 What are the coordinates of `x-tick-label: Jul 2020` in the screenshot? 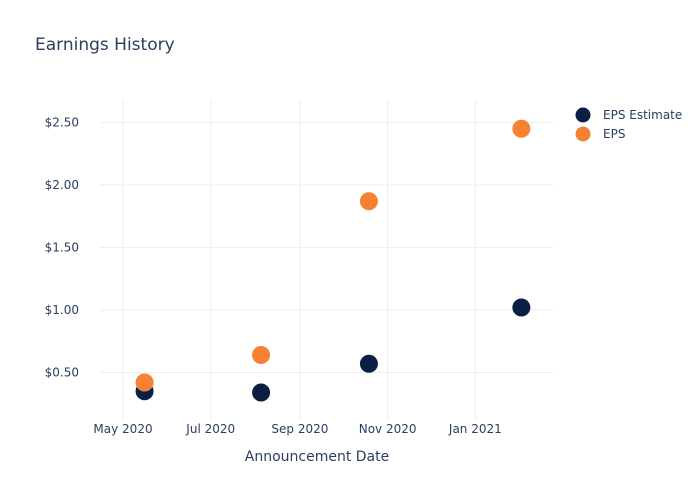 It's located at (210, 429).